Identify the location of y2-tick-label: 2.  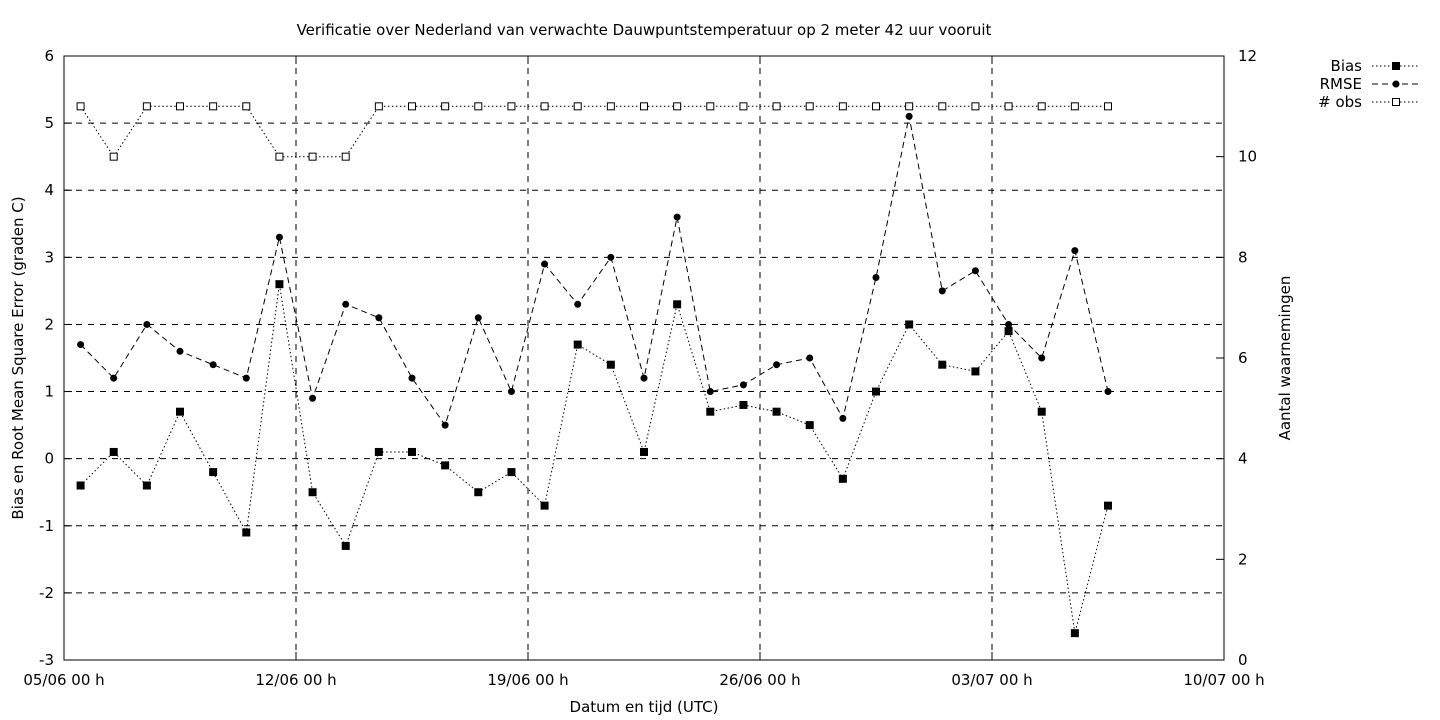
(1243, 559).